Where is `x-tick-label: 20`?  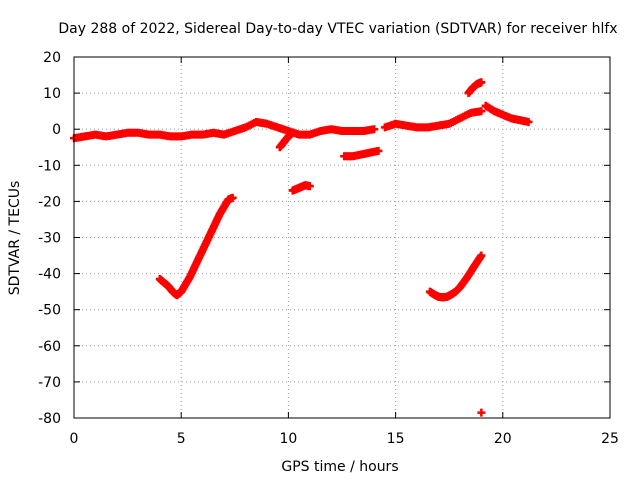 x-tick-label: 20 is located at coordinates (503, 439).